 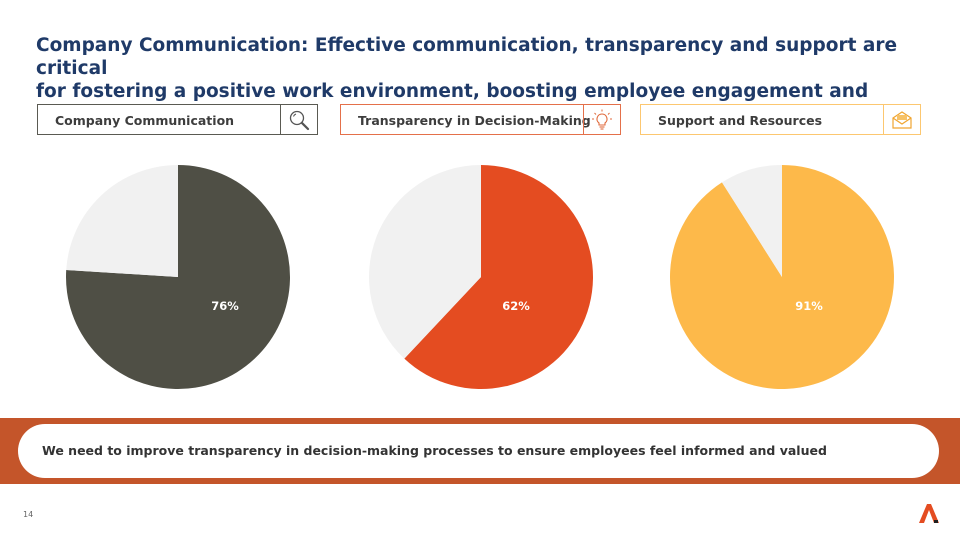 What do you see at coordinates (809, 306) in the screenshot?
I see `pie-data-label: 91%` at bounding box center [809, 306].